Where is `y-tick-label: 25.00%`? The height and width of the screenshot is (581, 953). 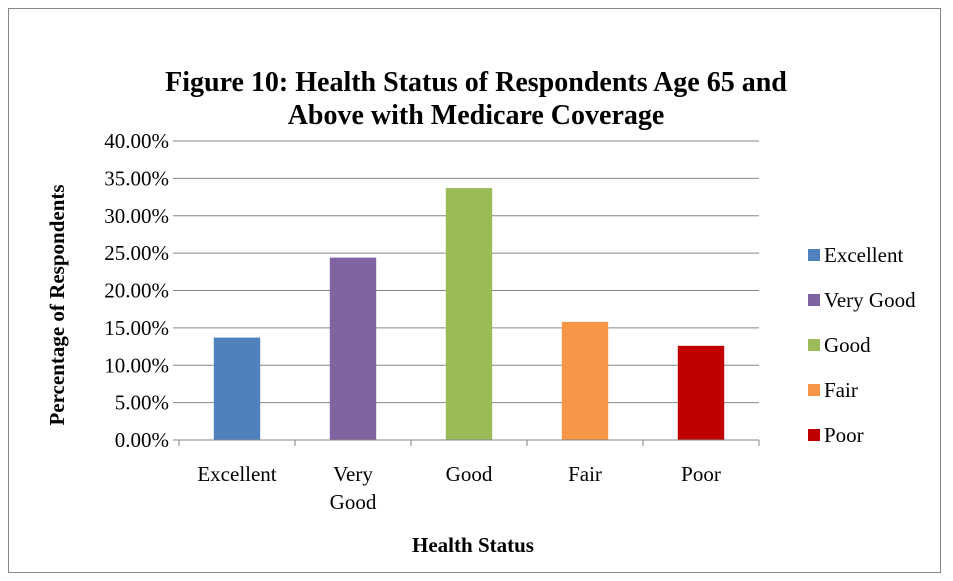
y-tick-label: 25.00% is located at coordinates (136, 253).